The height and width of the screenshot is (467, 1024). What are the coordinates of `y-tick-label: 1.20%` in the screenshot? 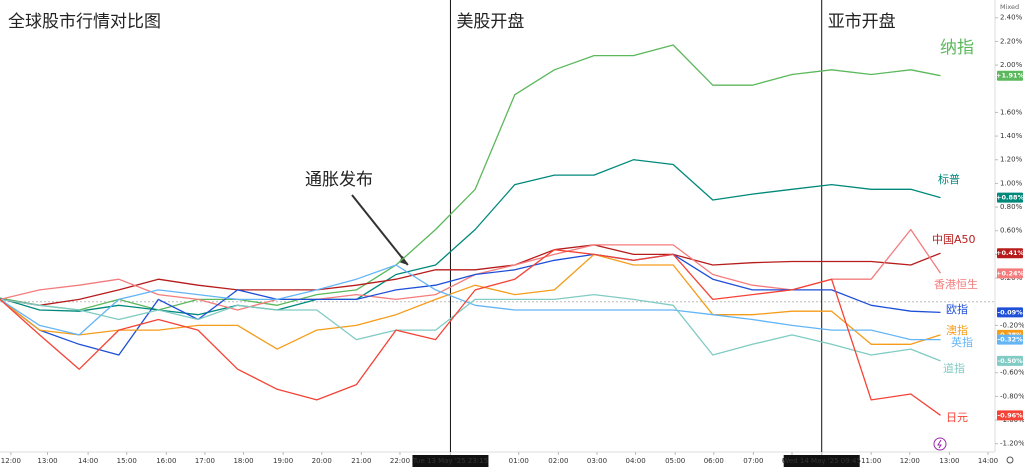 It's located at (1011, 160).